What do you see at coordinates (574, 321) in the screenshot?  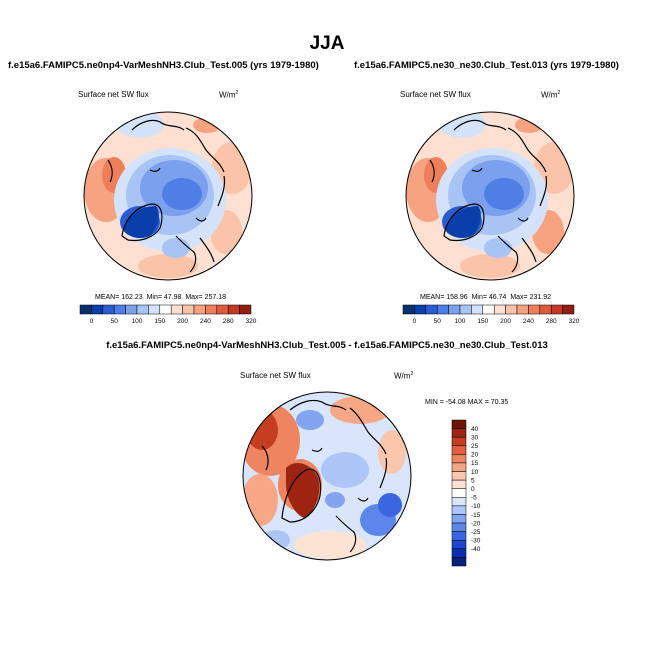 I see `panel2-colorbar-tick-label: 320` at bounding box center [574, 321].